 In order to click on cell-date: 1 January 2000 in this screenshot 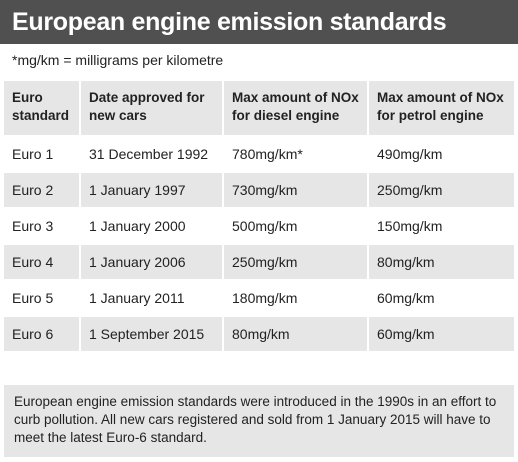, I will do `click(152, 226)`.